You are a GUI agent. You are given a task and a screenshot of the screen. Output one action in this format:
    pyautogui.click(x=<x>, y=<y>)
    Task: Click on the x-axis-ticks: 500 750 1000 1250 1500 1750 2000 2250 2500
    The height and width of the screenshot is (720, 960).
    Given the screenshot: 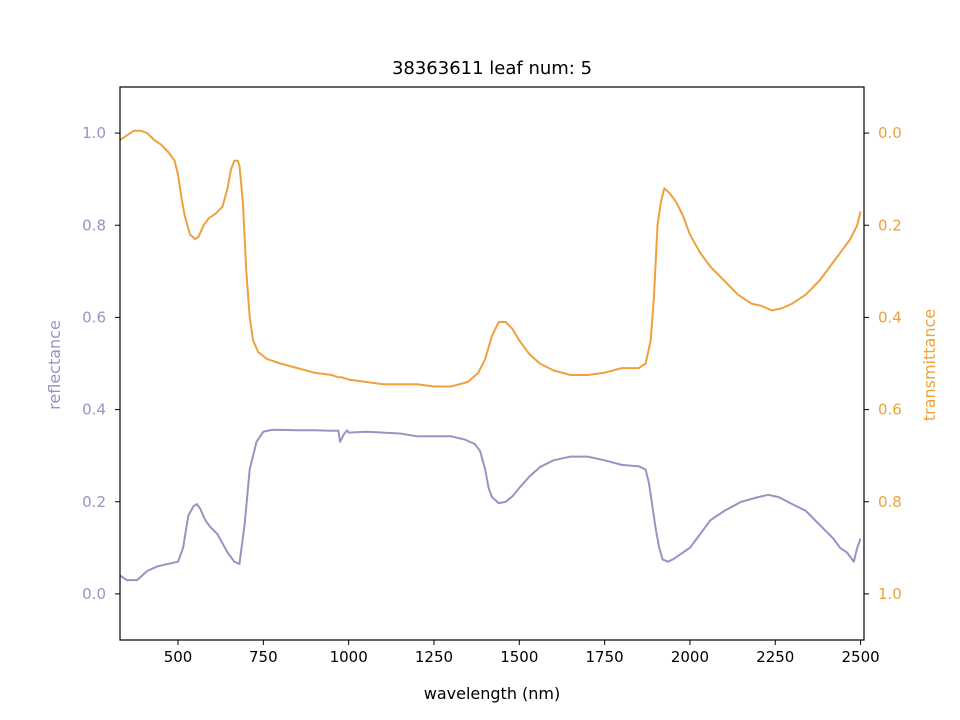 What is the action you would take?
    pyautogui.click(x=522, y=653)
    